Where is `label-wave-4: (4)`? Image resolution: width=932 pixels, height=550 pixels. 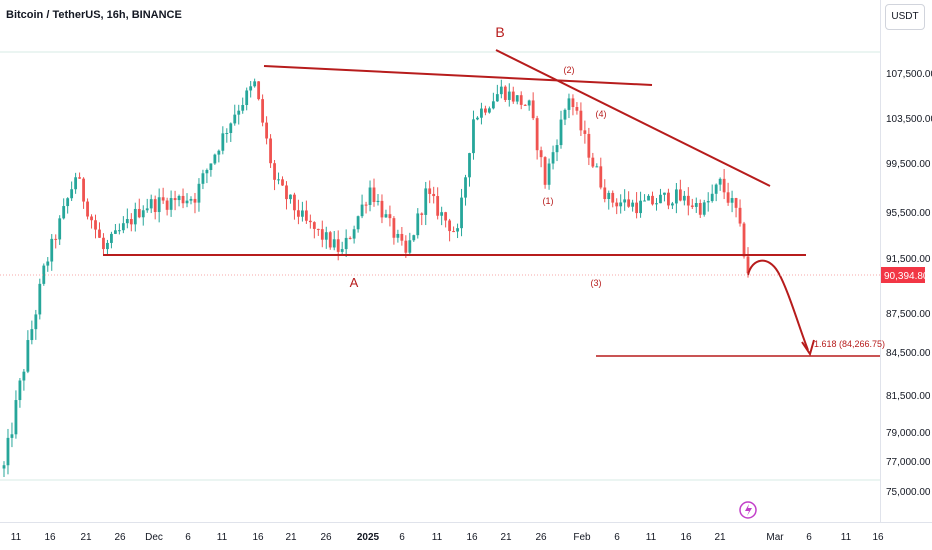
label-wave-4: (4) is located at coordinates (601, 114).